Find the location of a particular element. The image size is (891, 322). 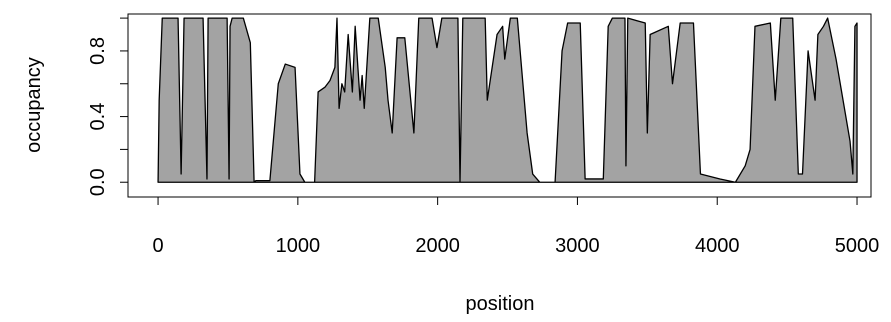

y-tick-label: 0.8 is located at coordinates (98, 51).